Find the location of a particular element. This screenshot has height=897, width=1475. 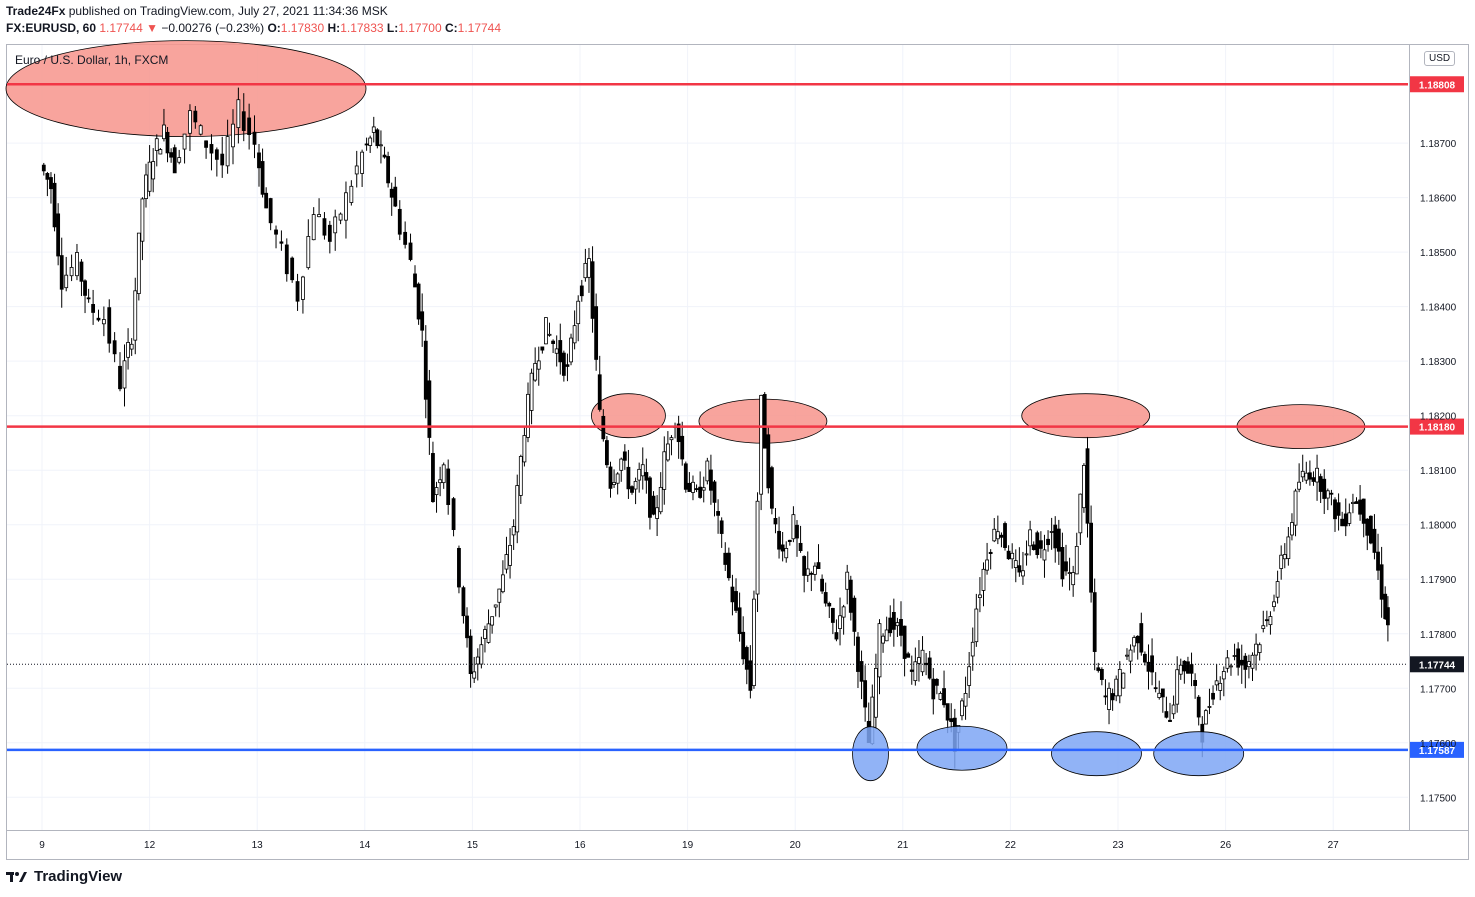

x-tick-label: 12 is located at coordinates (150, 845).